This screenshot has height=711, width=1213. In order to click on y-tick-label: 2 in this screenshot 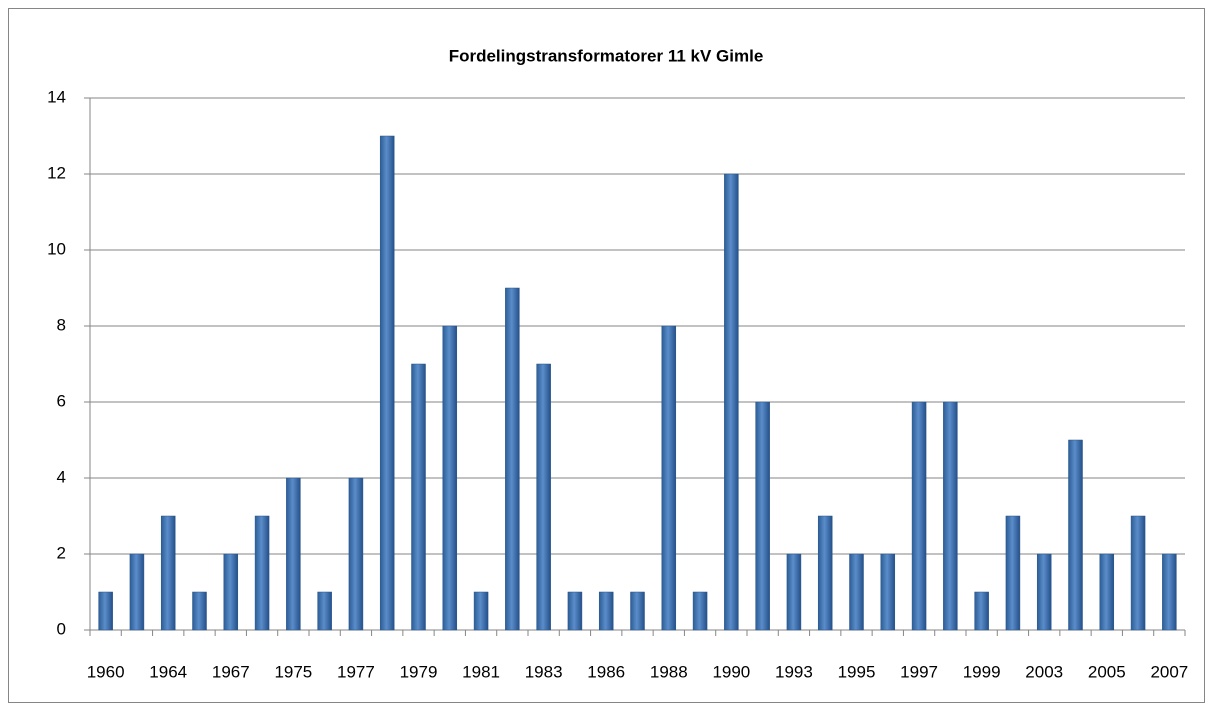, I will do `click(61, 552)`.